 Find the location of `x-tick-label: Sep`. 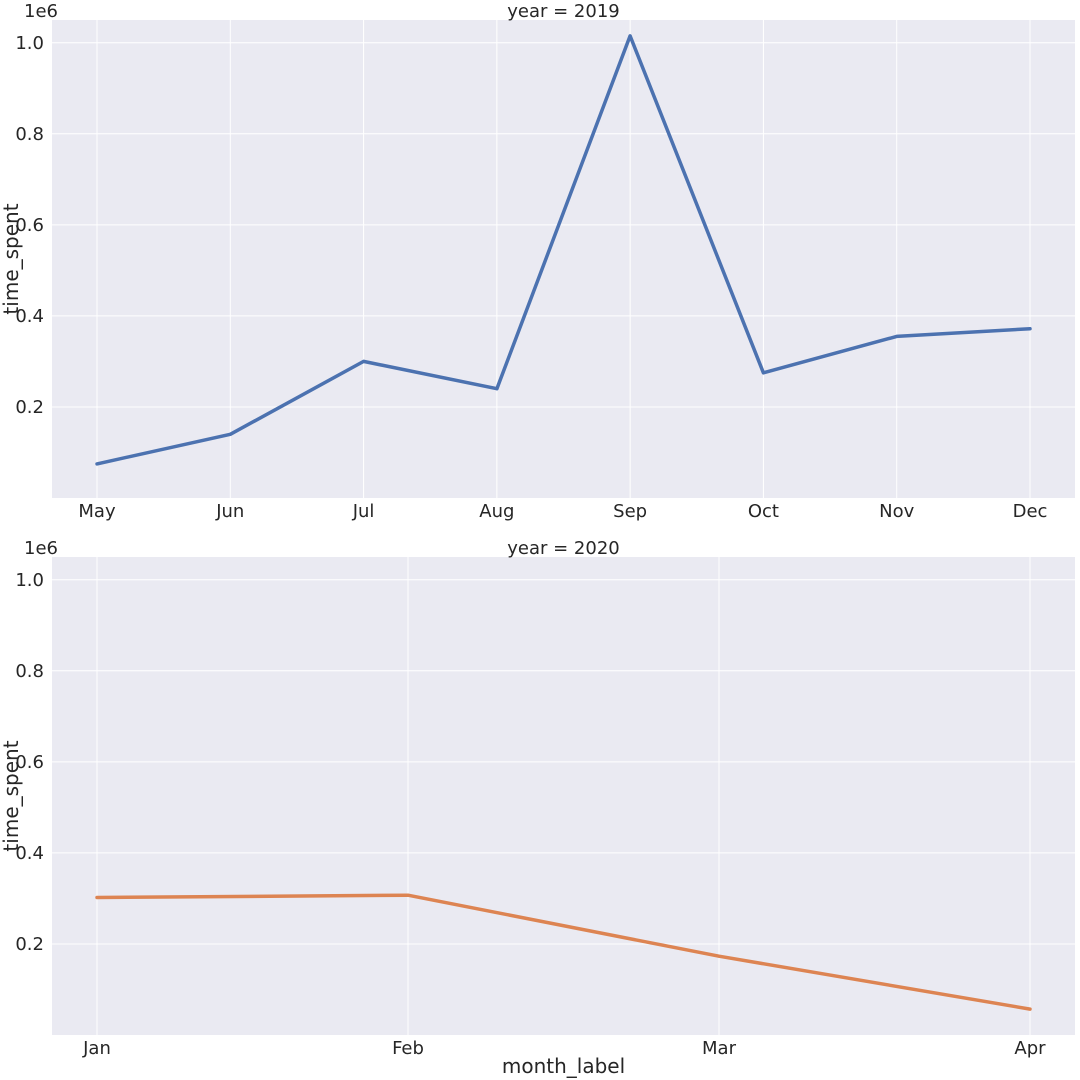

x-tick-label: Sep is located at coordinates (630, 511).